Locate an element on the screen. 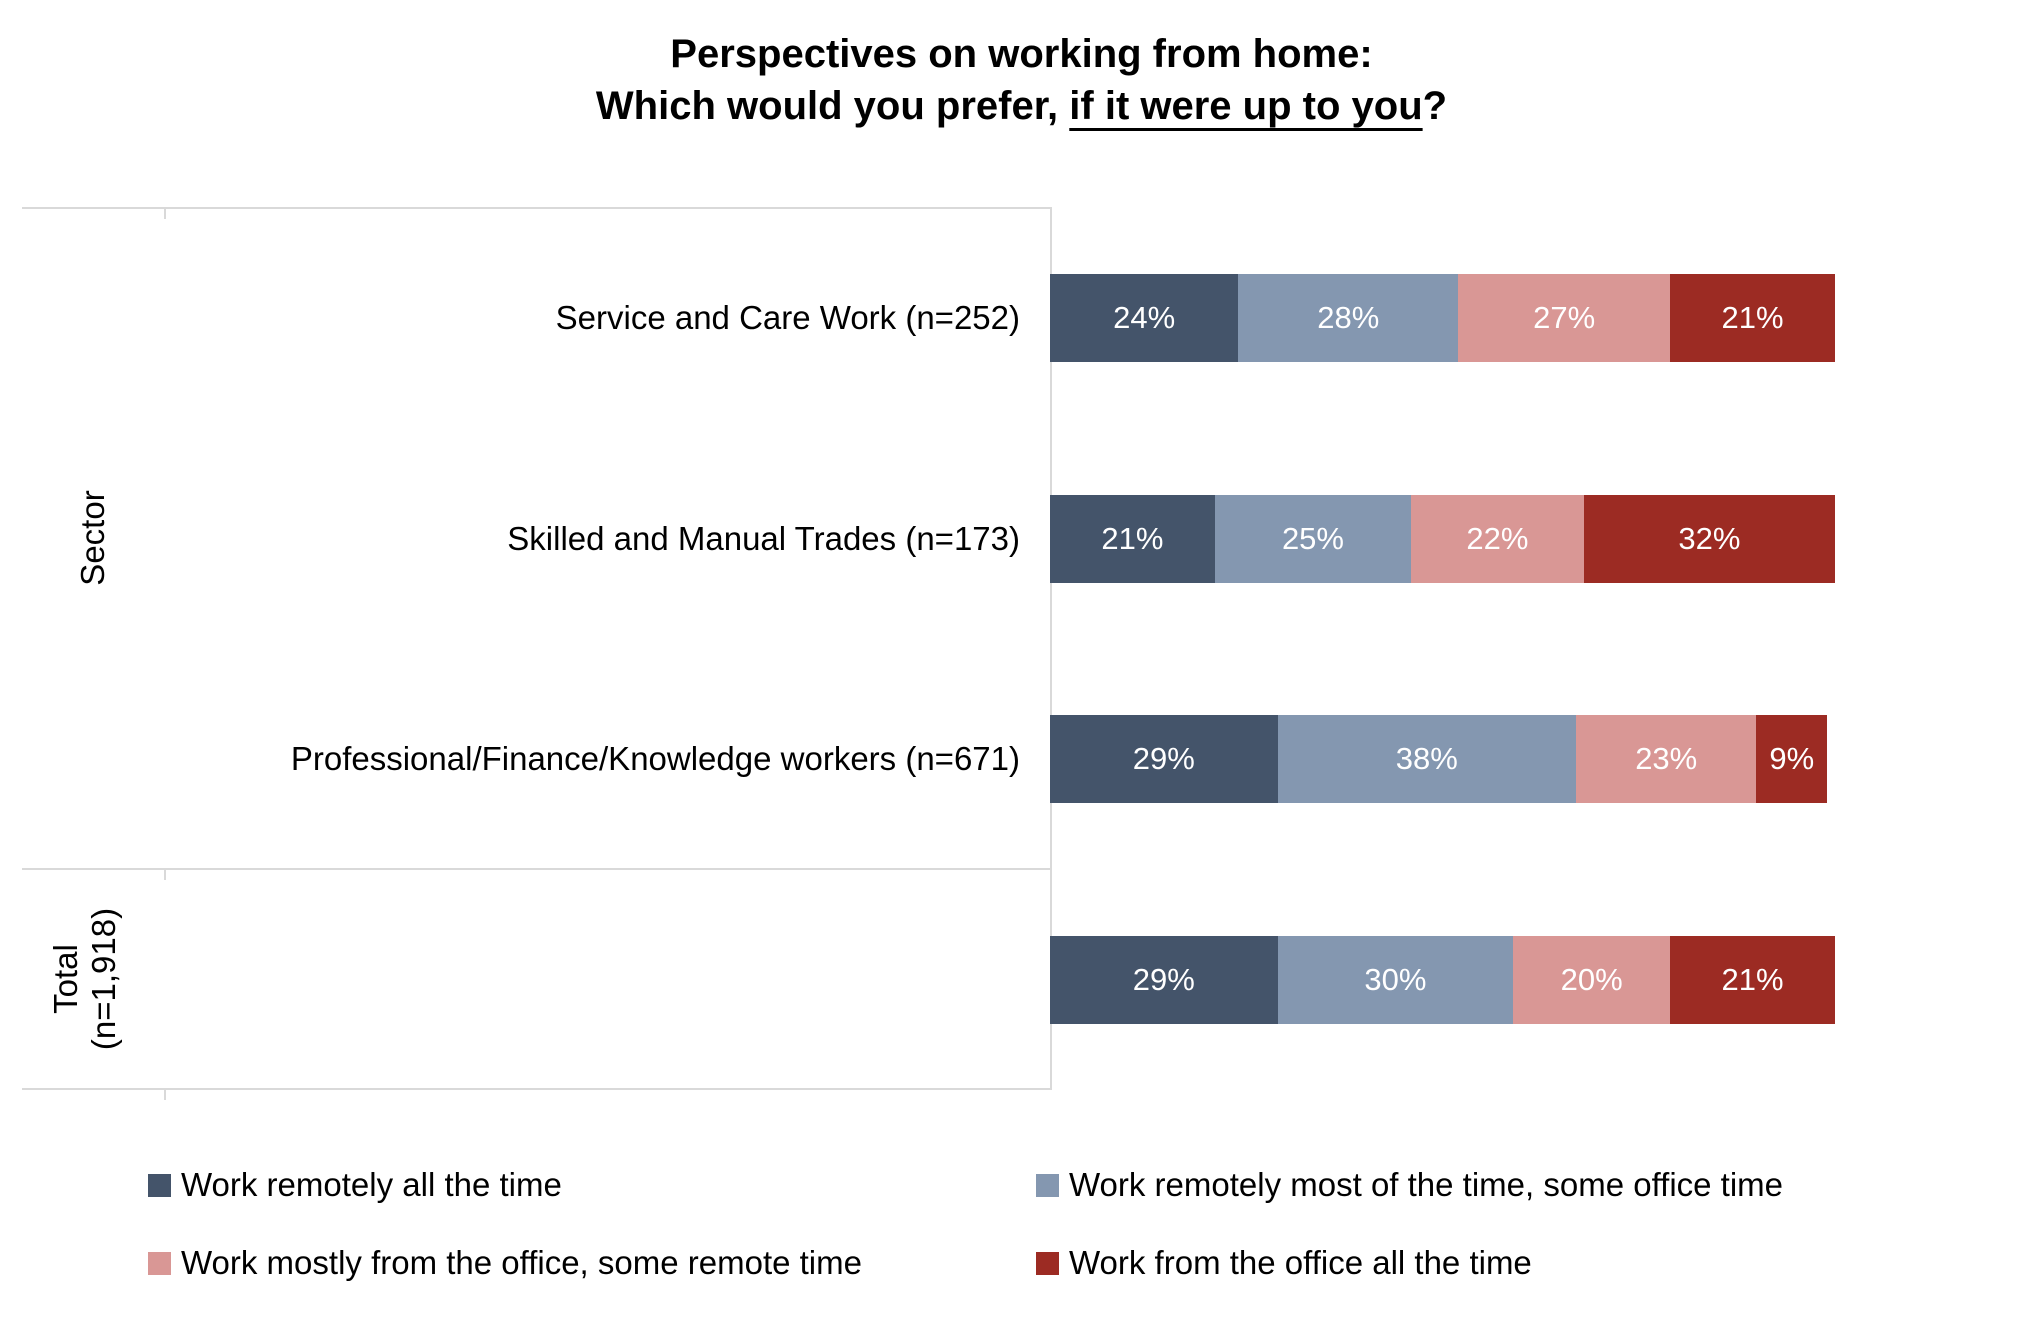 This screenshot has width=2043, height=1323. legend-item: Work from the office all the time is located at coordinates (1409, 1263).